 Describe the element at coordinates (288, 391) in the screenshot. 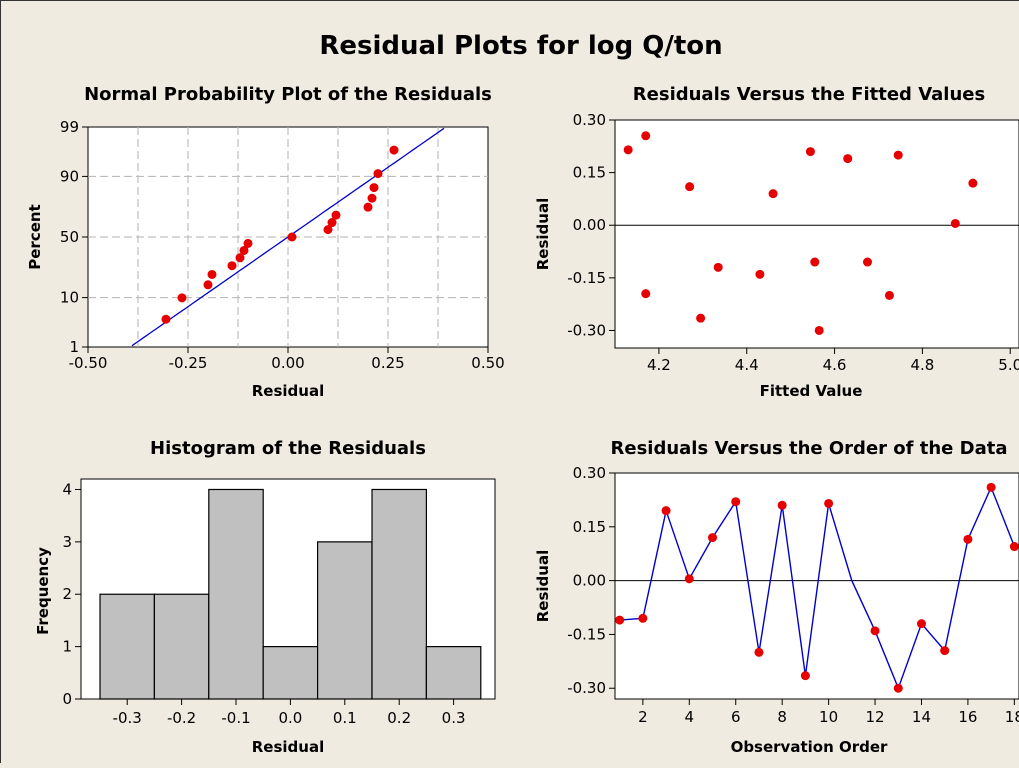

I see `panel1-xlabel: Residual` at that location.